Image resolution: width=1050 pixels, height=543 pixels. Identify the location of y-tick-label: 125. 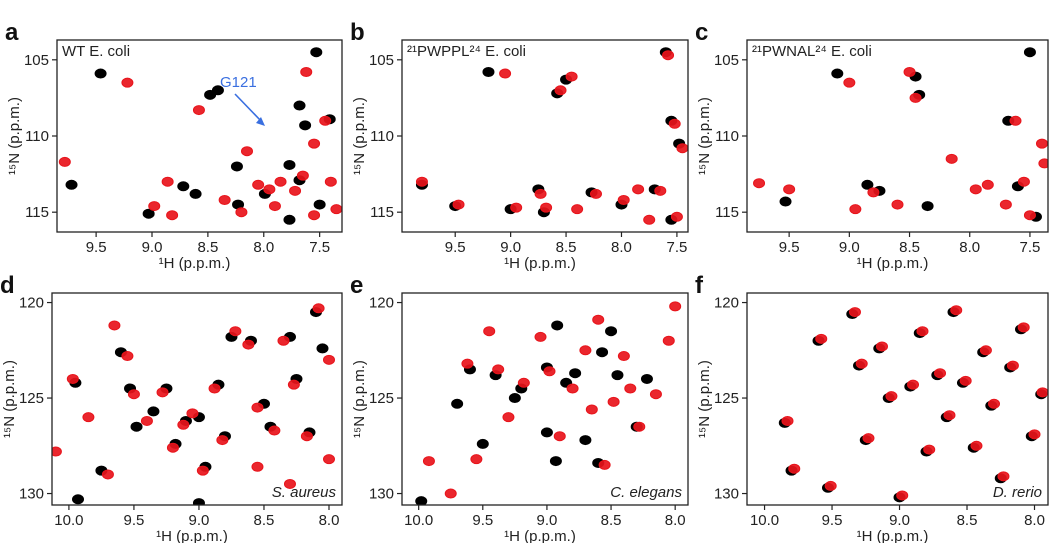
(726, 398).